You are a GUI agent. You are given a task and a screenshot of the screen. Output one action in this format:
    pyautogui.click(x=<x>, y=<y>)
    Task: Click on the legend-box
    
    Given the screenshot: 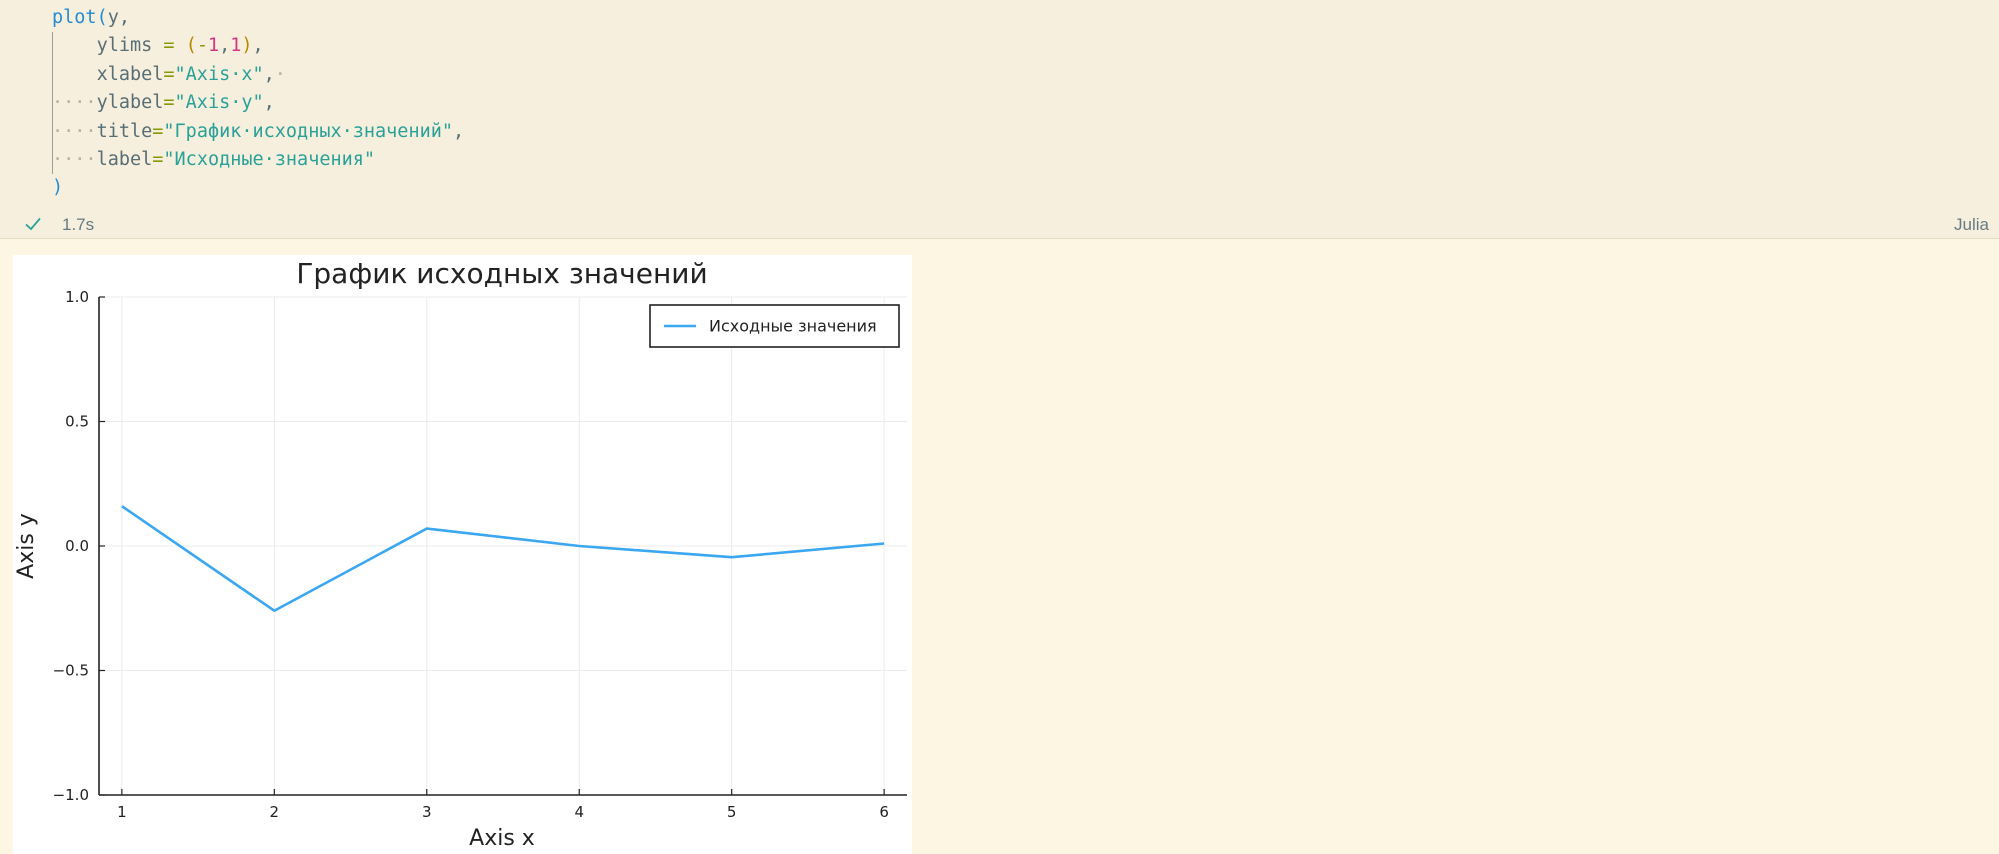 What is the action you would take?
    pyautogui.click(x=774, y=326)
    